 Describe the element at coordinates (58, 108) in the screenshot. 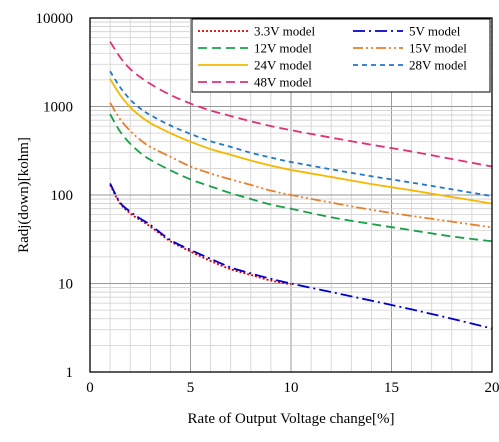

I see `y-tick-label: 1000` at that location.